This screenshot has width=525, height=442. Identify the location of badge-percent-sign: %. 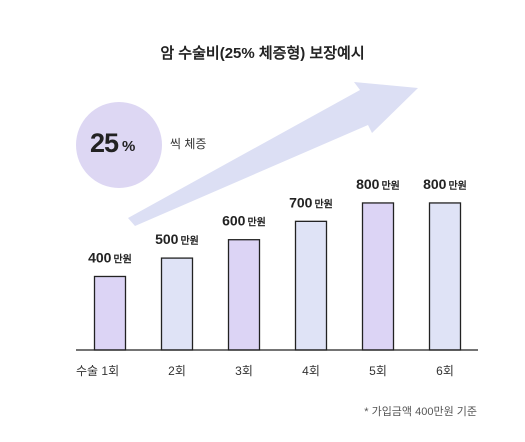
(129, 146).